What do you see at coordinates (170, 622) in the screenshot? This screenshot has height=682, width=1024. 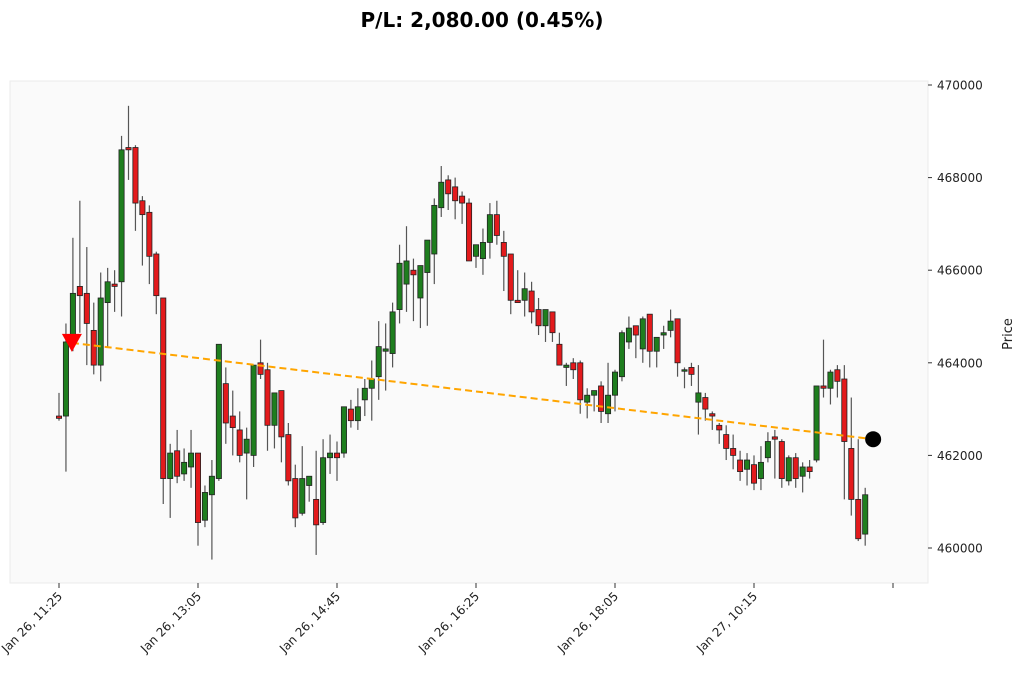 I see `x-tick-label: Jan 26, 13:05` at bounding box center [170, 622].